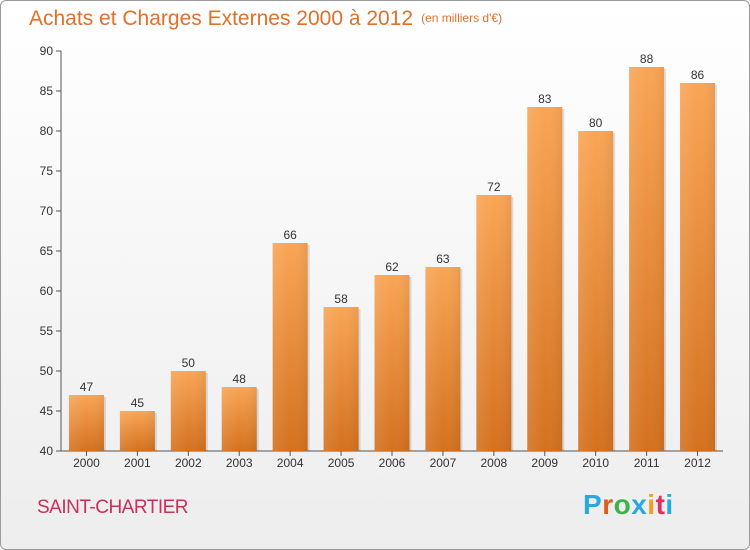 This screenshot has width=750, height=550. I want to click on y-tick-label: 60, so click(47, 291).